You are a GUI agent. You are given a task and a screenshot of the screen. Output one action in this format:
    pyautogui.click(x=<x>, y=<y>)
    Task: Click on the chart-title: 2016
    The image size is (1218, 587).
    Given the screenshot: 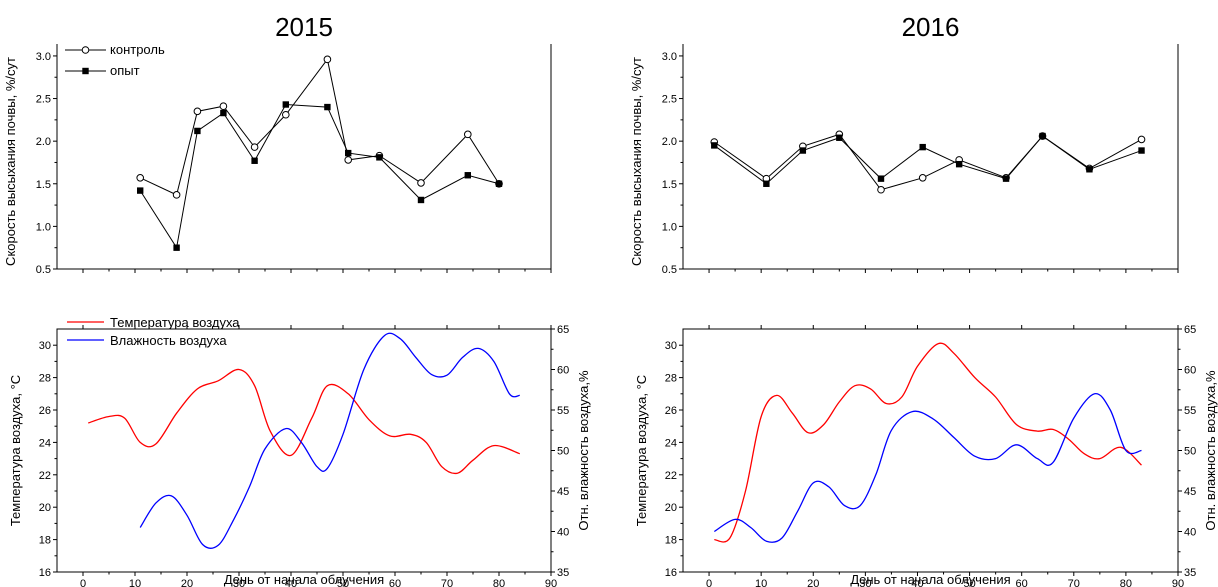 What is the action you would take?
    pyautogui.click(x=931, y=27)
    